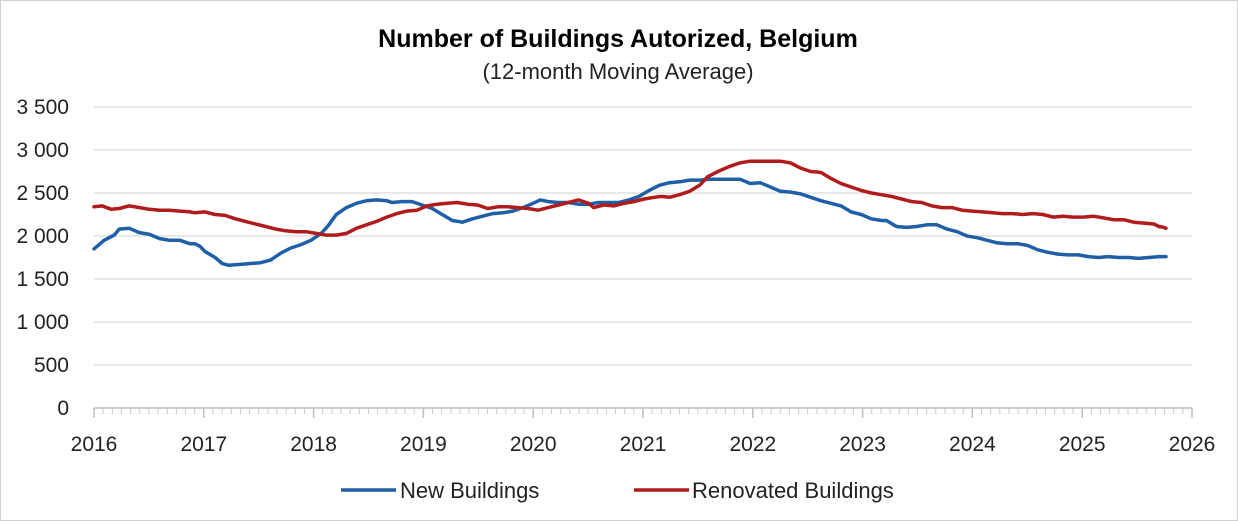  What do you see at coordinates (94, 444) in the screenshot?
I see `x-tick-label: 2016` at bounding box center [94, 444].